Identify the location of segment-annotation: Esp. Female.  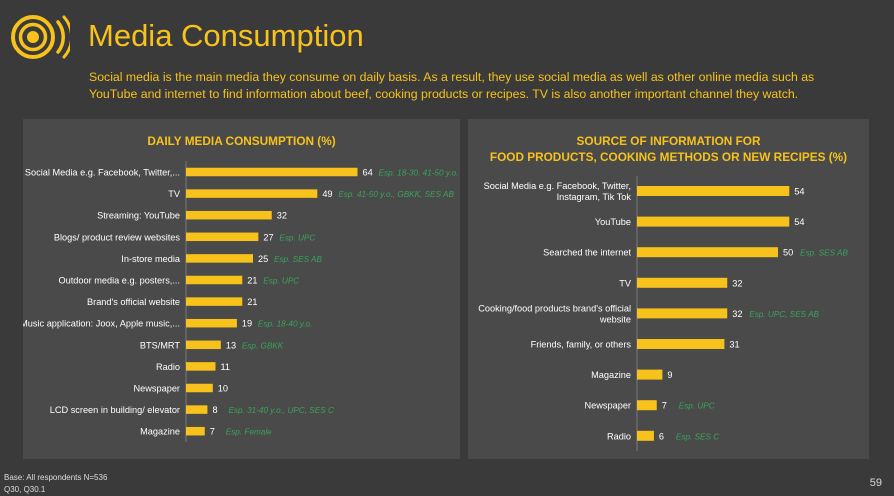
(249, 432).